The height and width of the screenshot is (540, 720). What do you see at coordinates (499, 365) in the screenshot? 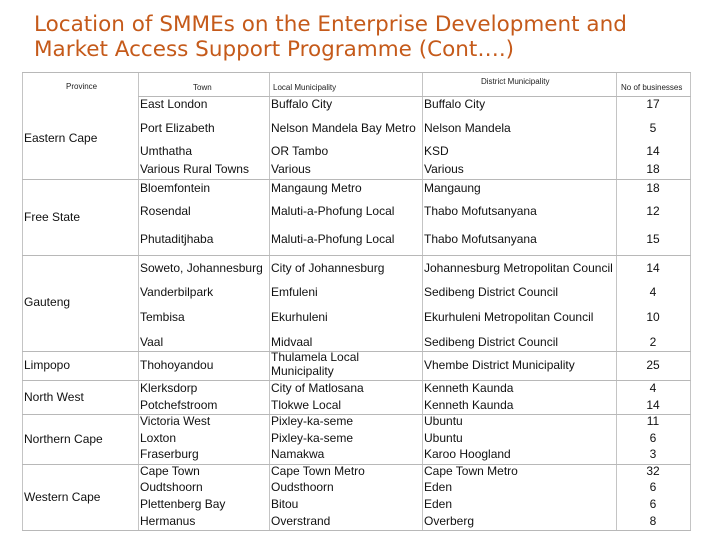
I see `cell-district-municipality: Vhembe District Municipality` at bounding box center [499, 365].